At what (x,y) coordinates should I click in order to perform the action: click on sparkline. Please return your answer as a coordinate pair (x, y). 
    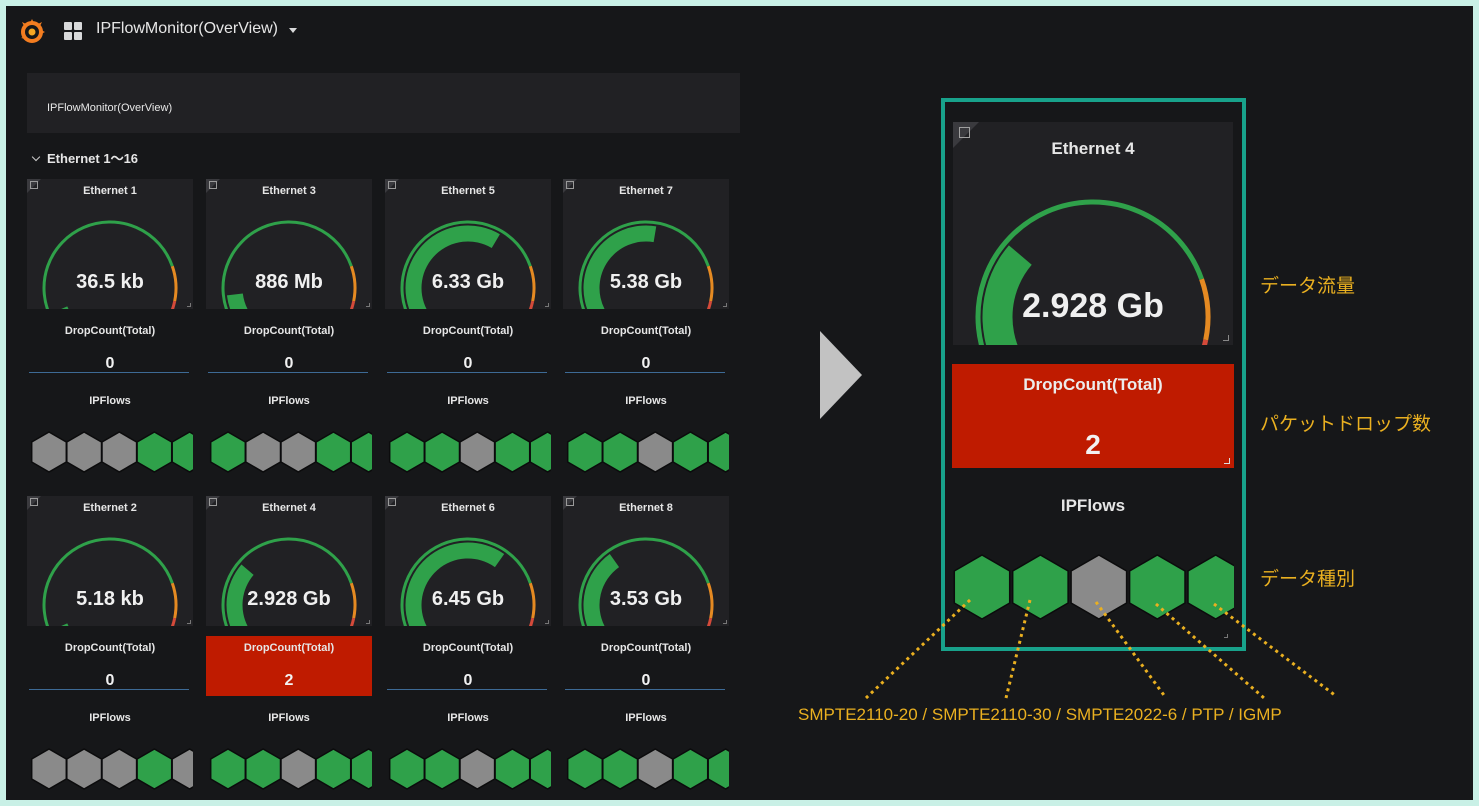
    Looking at the image, I should click on (467, 372).